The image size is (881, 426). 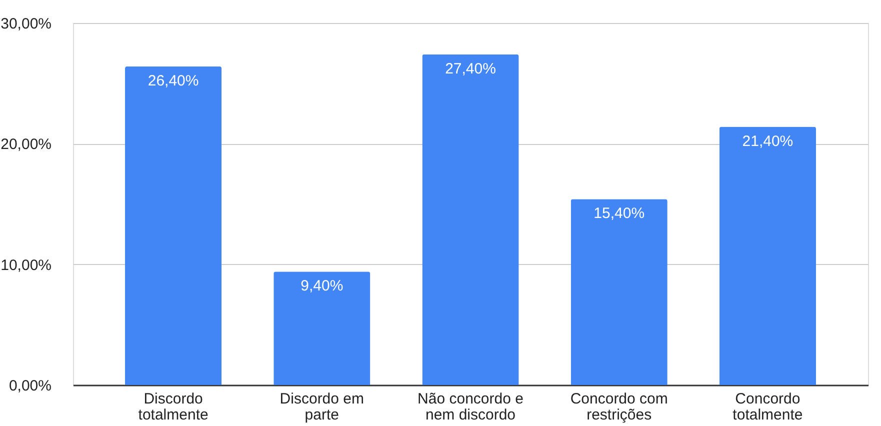 I want to click on data-label: 27,40%, so click(x=470, y=69).